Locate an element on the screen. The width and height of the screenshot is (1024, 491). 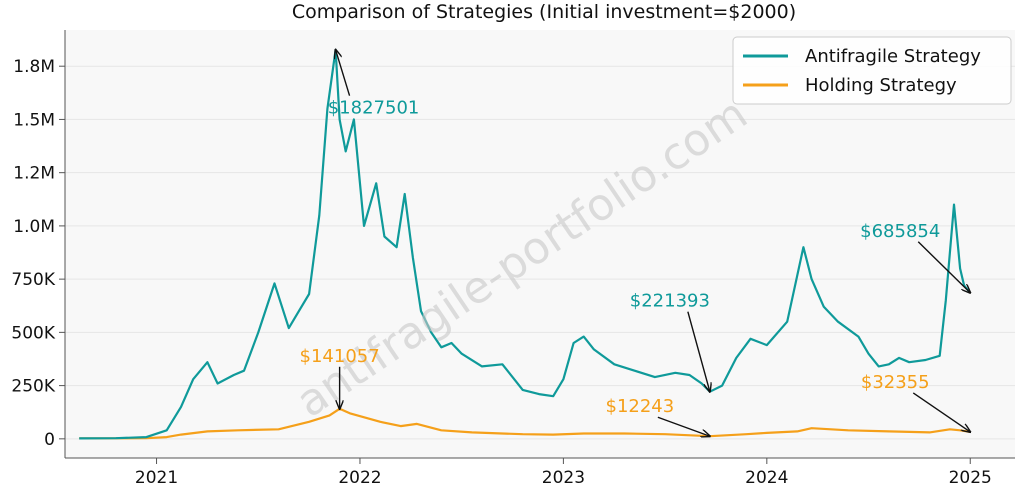
legend: Antifragile Strategy Holding Strategy is located at coordinates (872, 70).